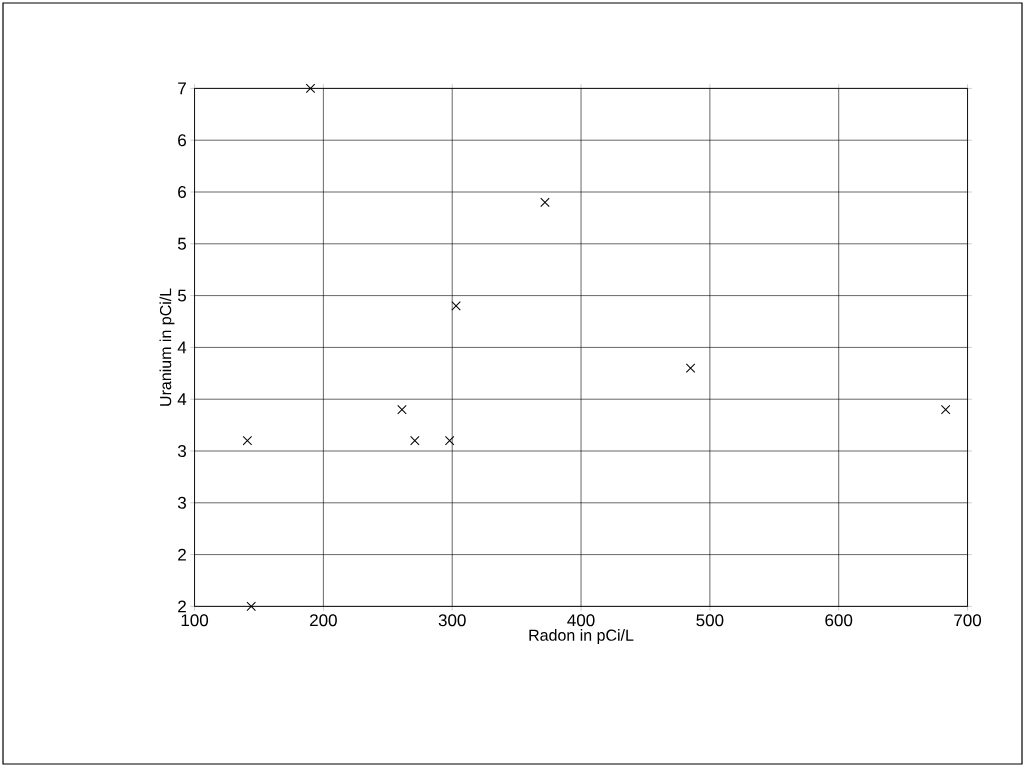 The width and height of the screenshot is (1025, 767). I want to click on x-axis-title: Radon in pCi/L, so click(581, 637).